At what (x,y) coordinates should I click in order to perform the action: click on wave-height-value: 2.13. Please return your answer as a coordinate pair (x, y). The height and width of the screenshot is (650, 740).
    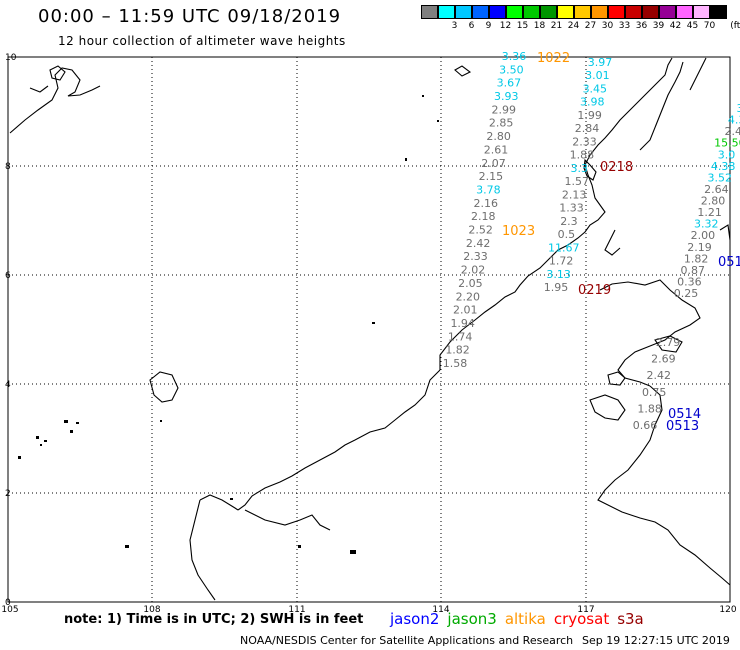
    Looking at the image, I should click on (574, 194).